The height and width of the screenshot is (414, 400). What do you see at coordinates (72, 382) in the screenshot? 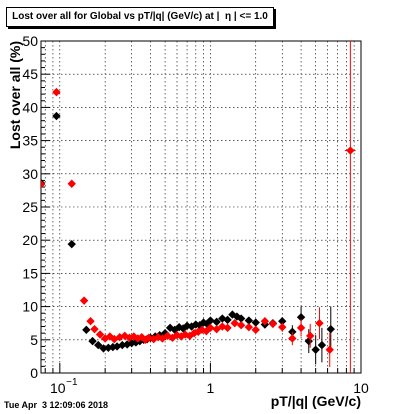
I see `x-tick-label-exponent: −1` at bounding box center [72, 382].